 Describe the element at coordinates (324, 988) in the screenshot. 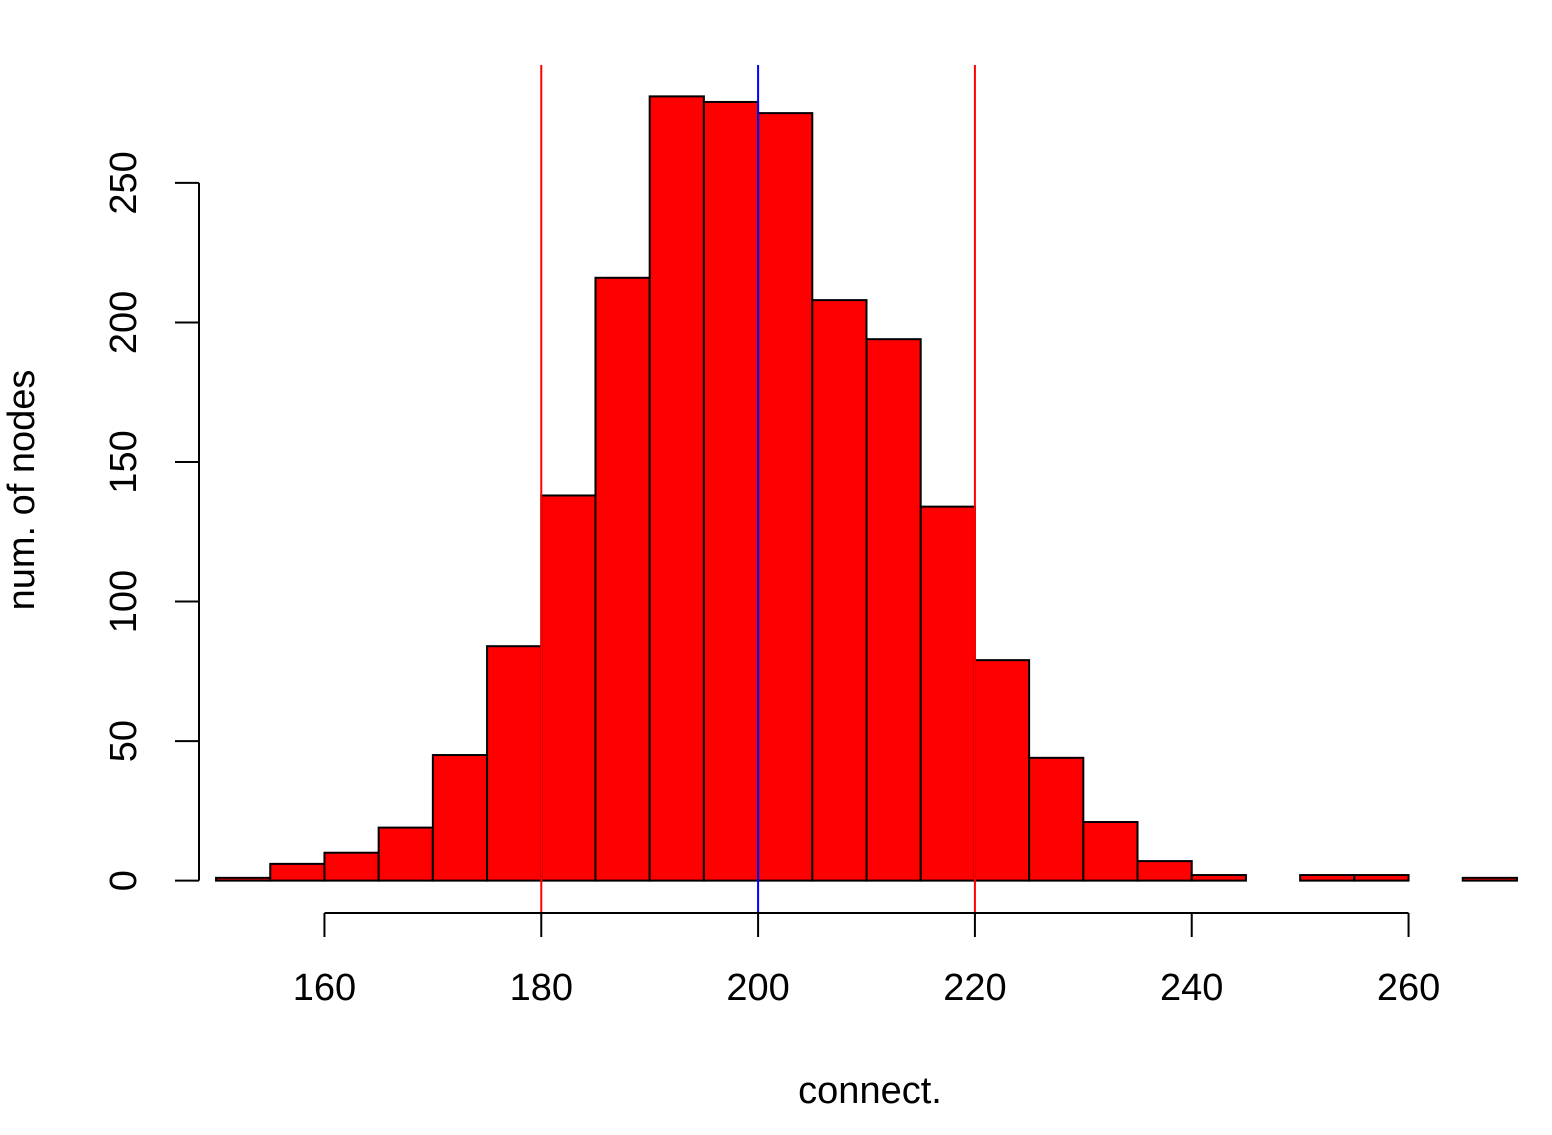

I see `x-tick-label: 160` at that location.